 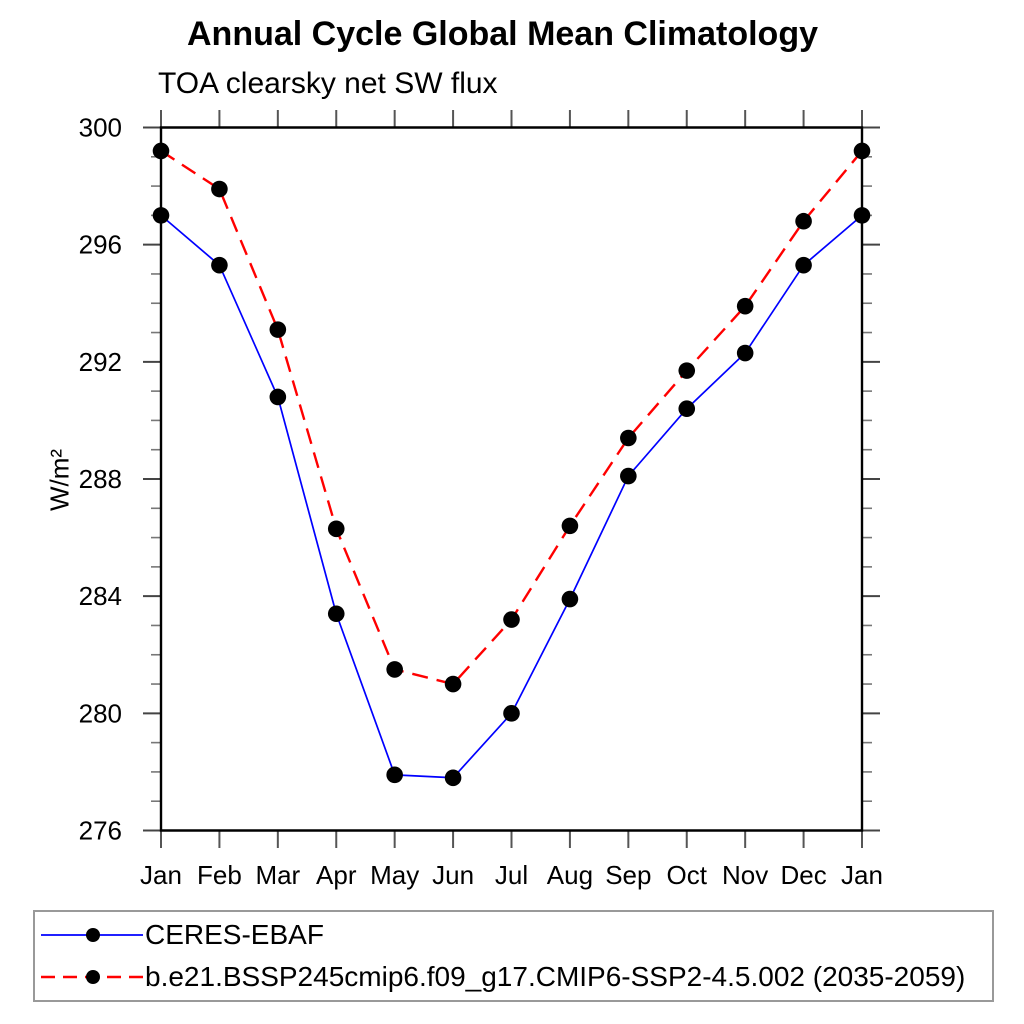 I want to click on y-tick-label: 300, so click(x=100, y=128).